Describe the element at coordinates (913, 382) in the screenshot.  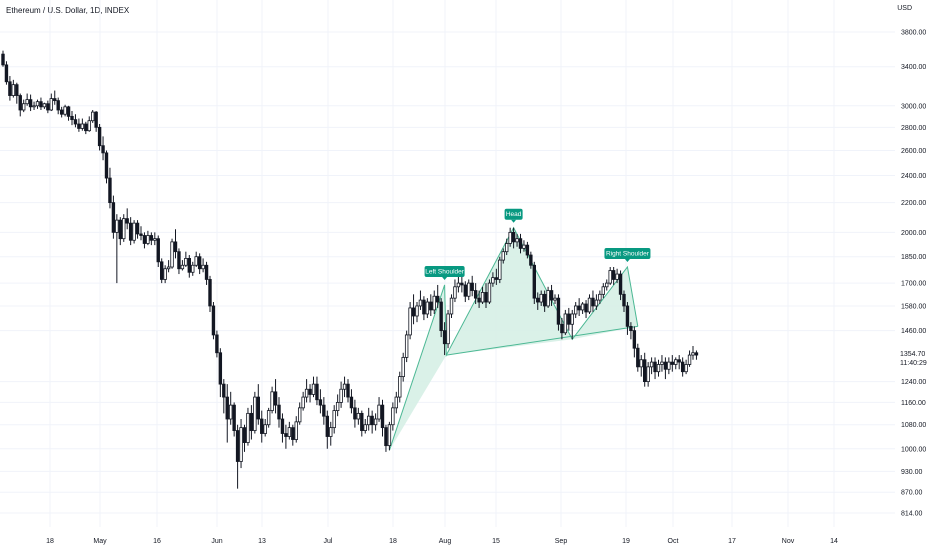
I see `y-tick-label: 1240.00` at that location.